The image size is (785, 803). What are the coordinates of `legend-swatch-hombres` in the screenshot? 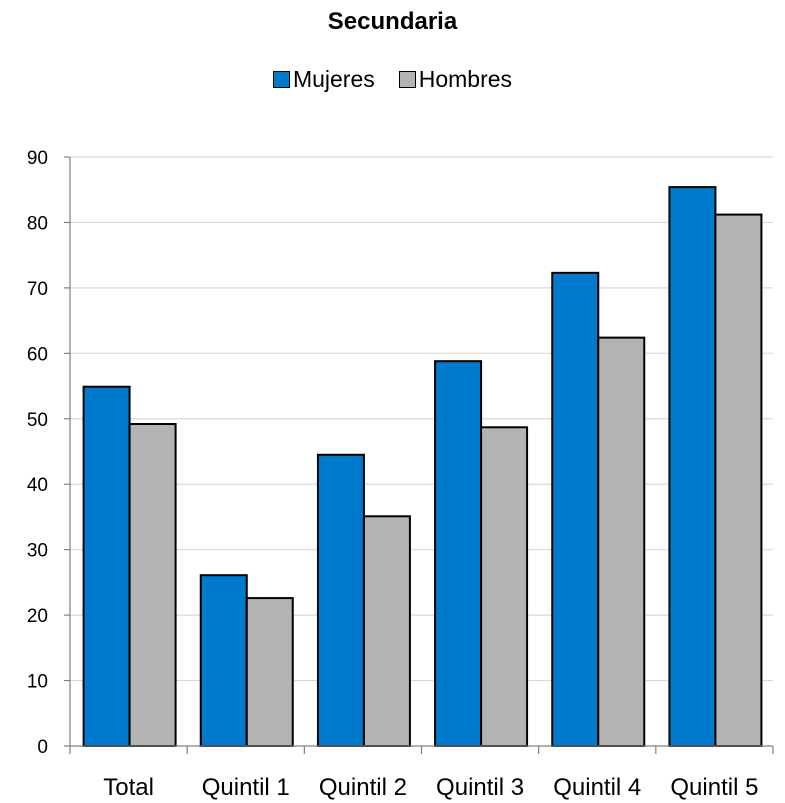 It's located at (407, 79).